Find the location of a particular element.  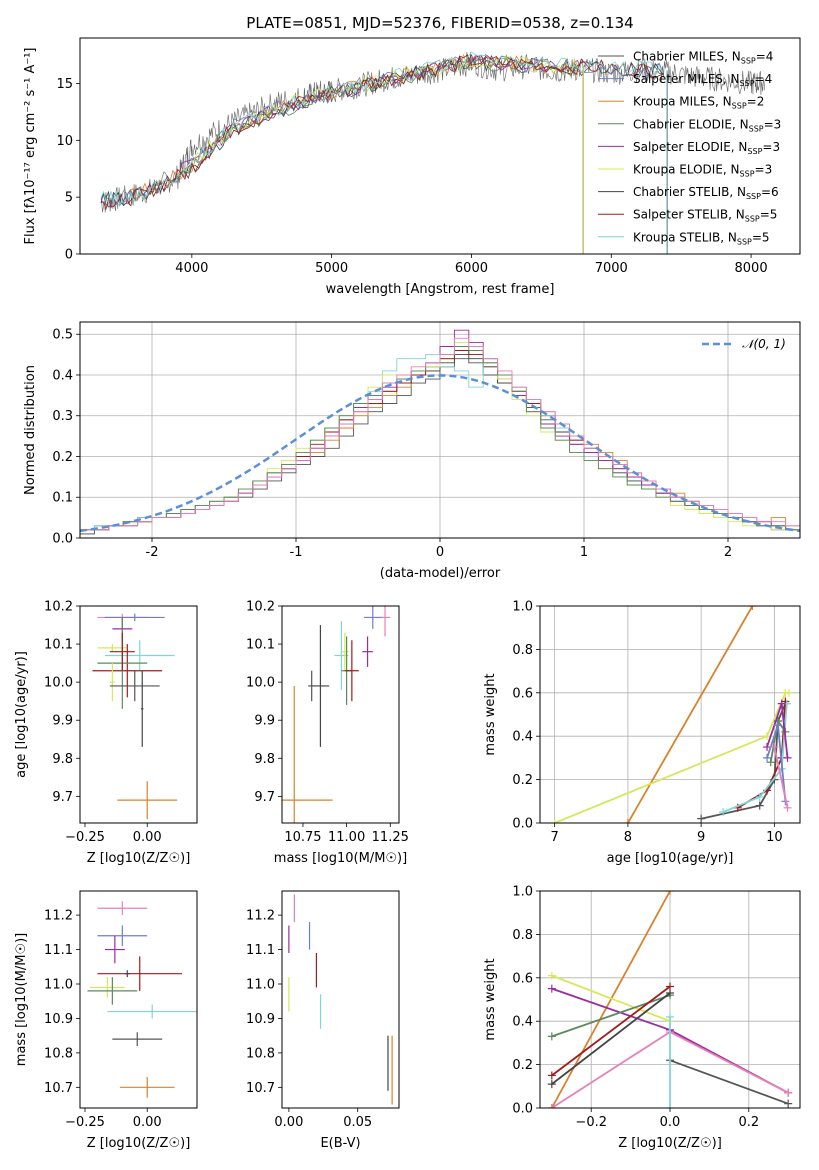

spectrum-plot-area is located at coordinates (432, 152).